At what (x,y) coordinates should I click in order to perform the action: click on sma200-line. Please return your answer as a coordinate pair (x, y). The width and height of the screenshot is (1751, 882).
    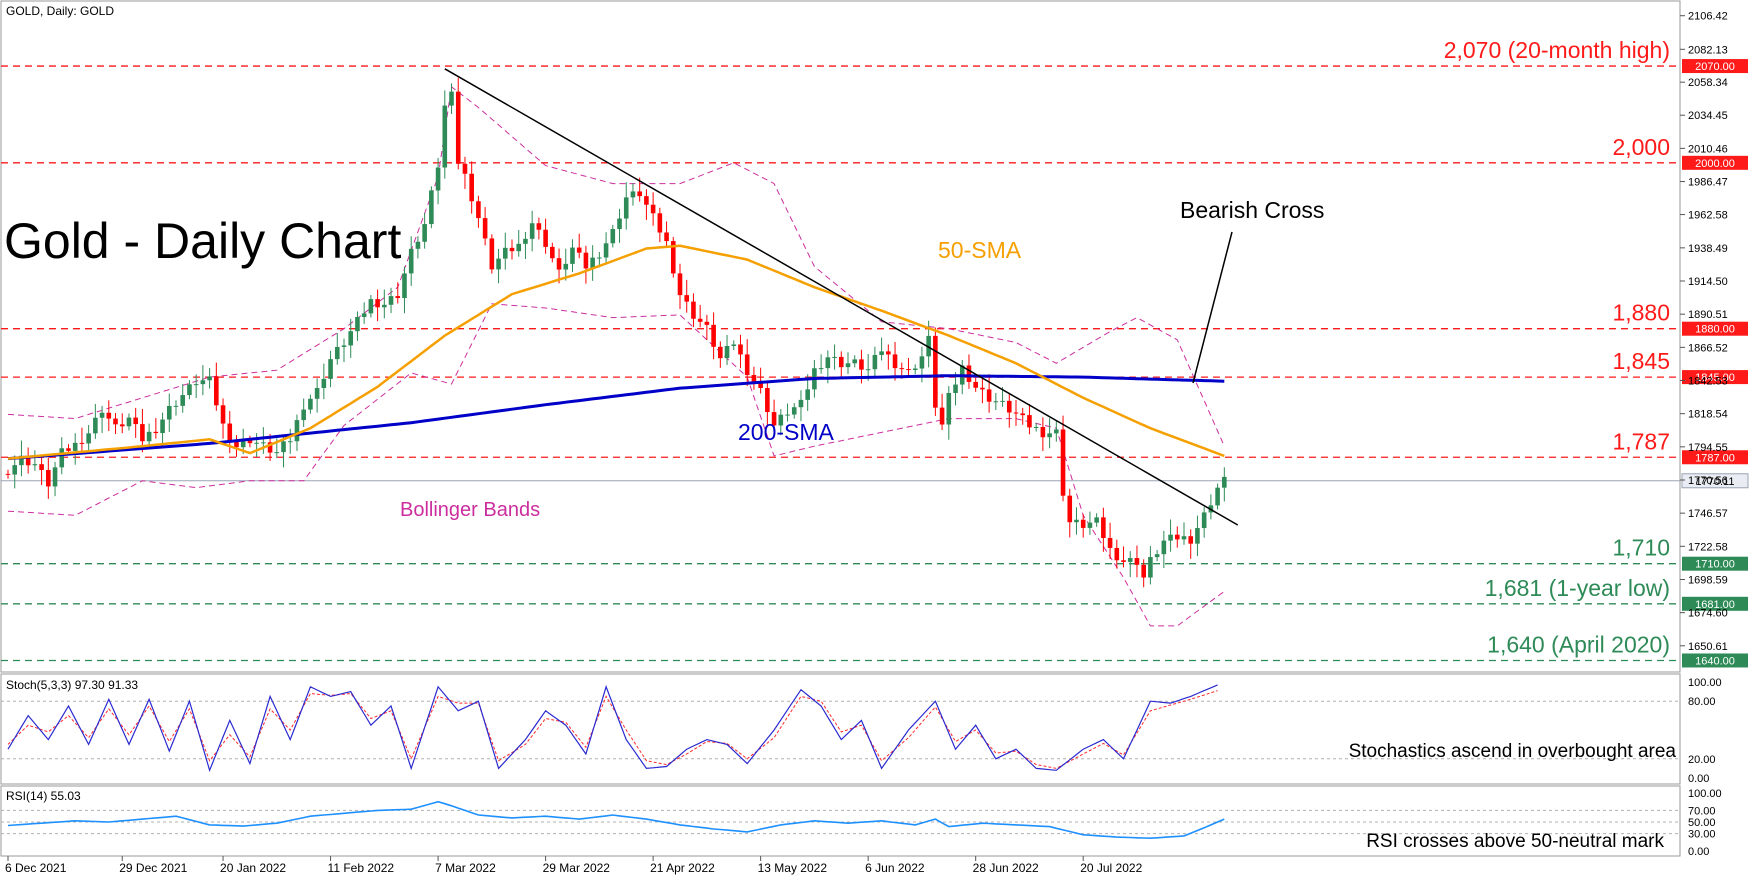
    Looking at the image, I should click on (616, 417).